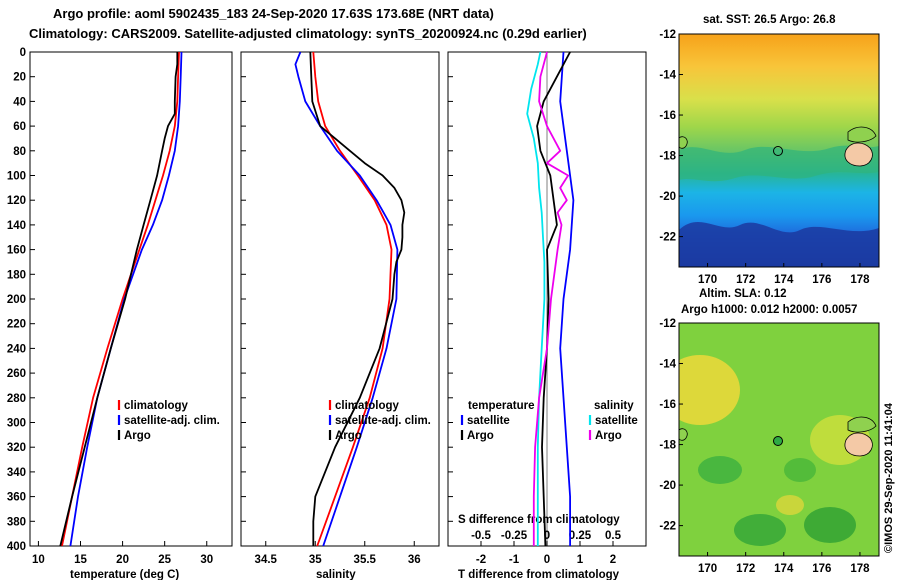 Image resolution: width=900 pixels, height=580 pixels. What do you see at coordinates (38, 560) in the screenshot?
I see `x-tick-label: 10` at bounding box center [38, 560].